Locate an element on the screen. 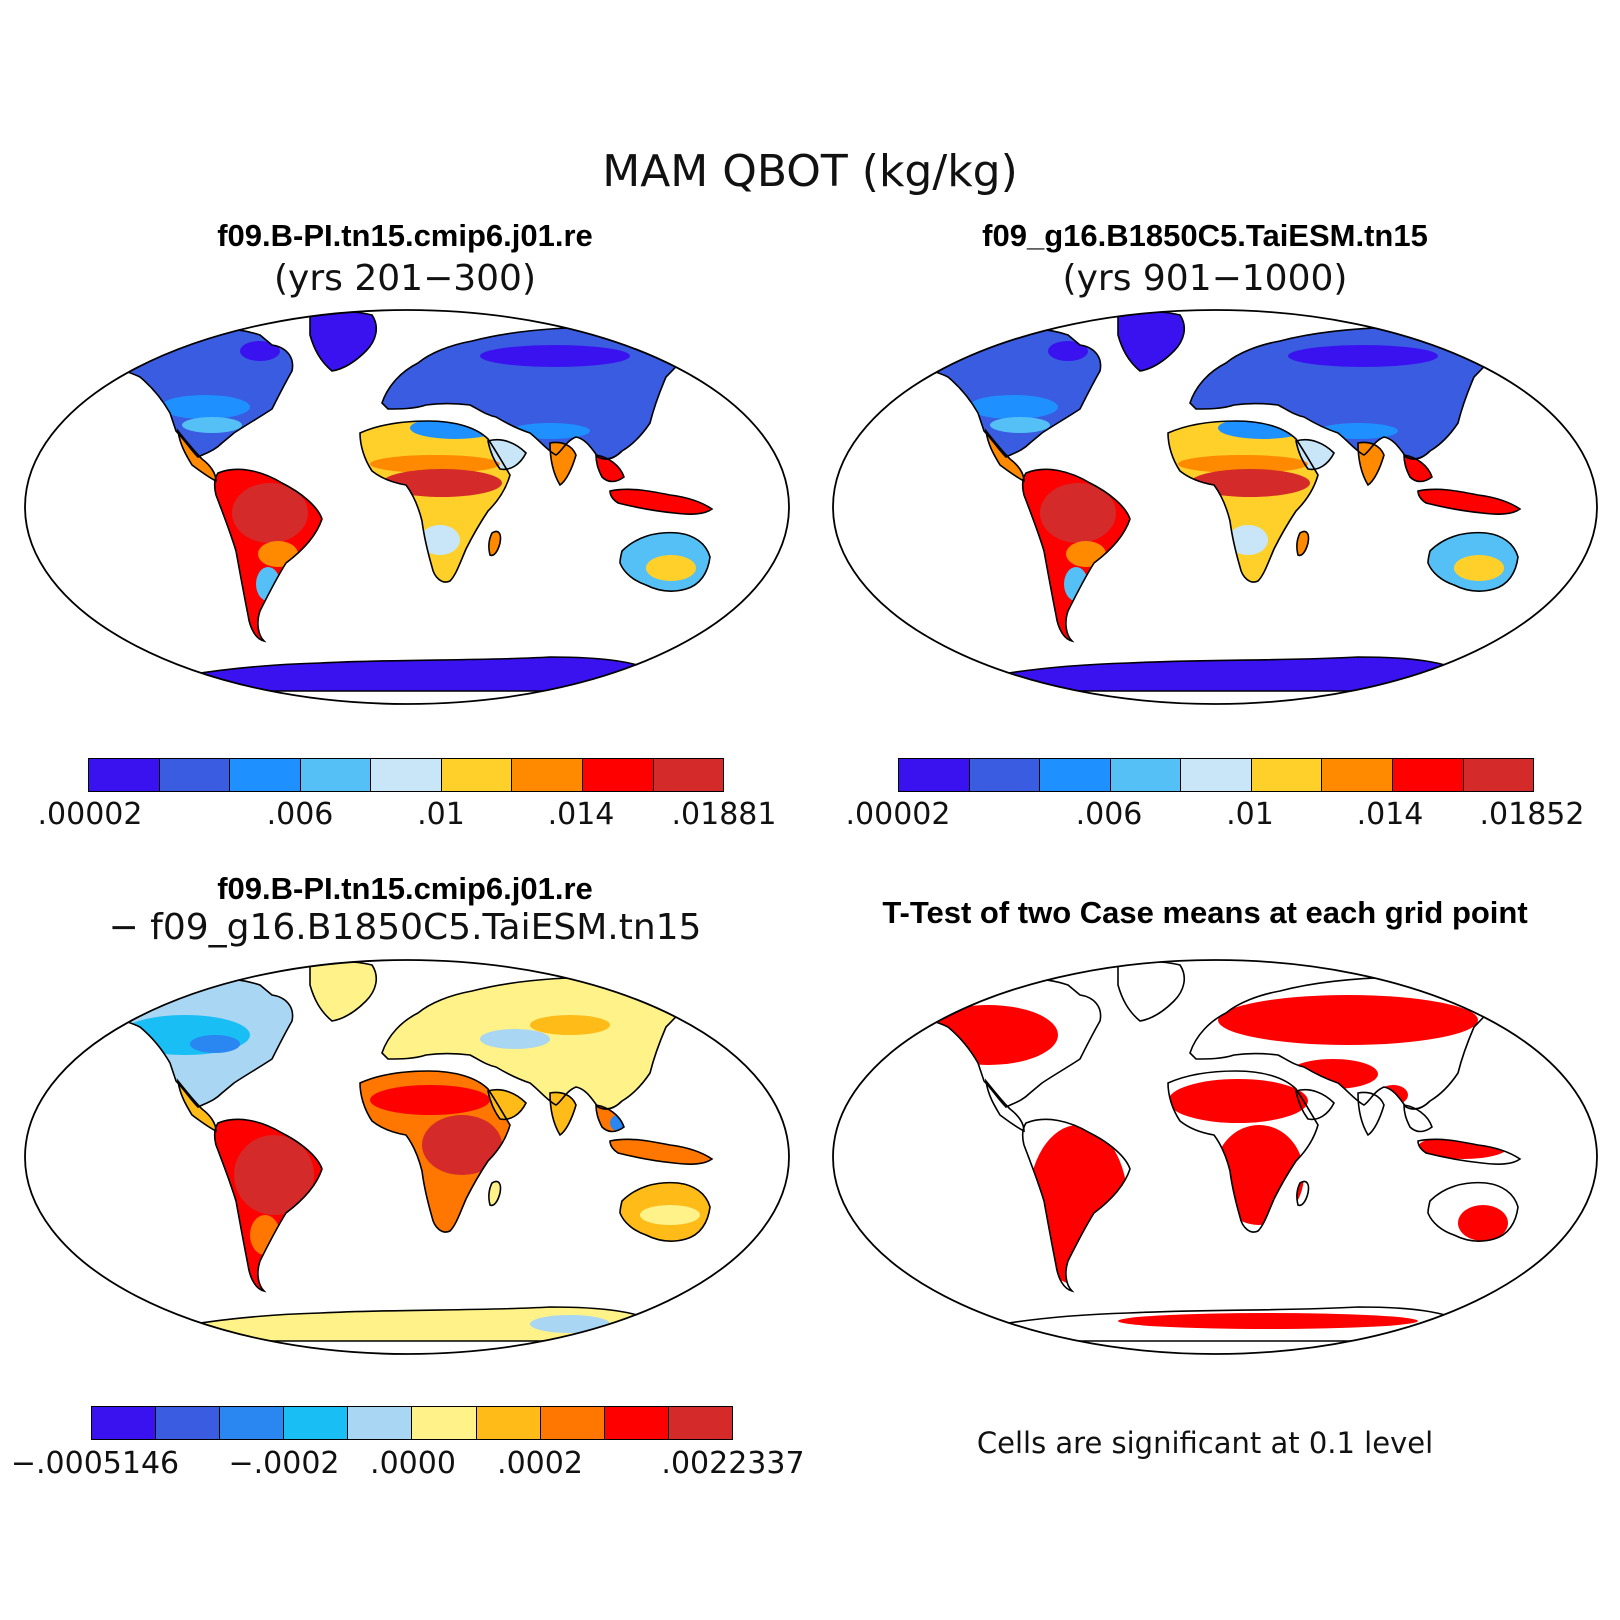 Image resolution: width=1620 pixels, height=1620 pixels. diff-colorbar-label-4: .0002 is located at coordinates (540, 1463).